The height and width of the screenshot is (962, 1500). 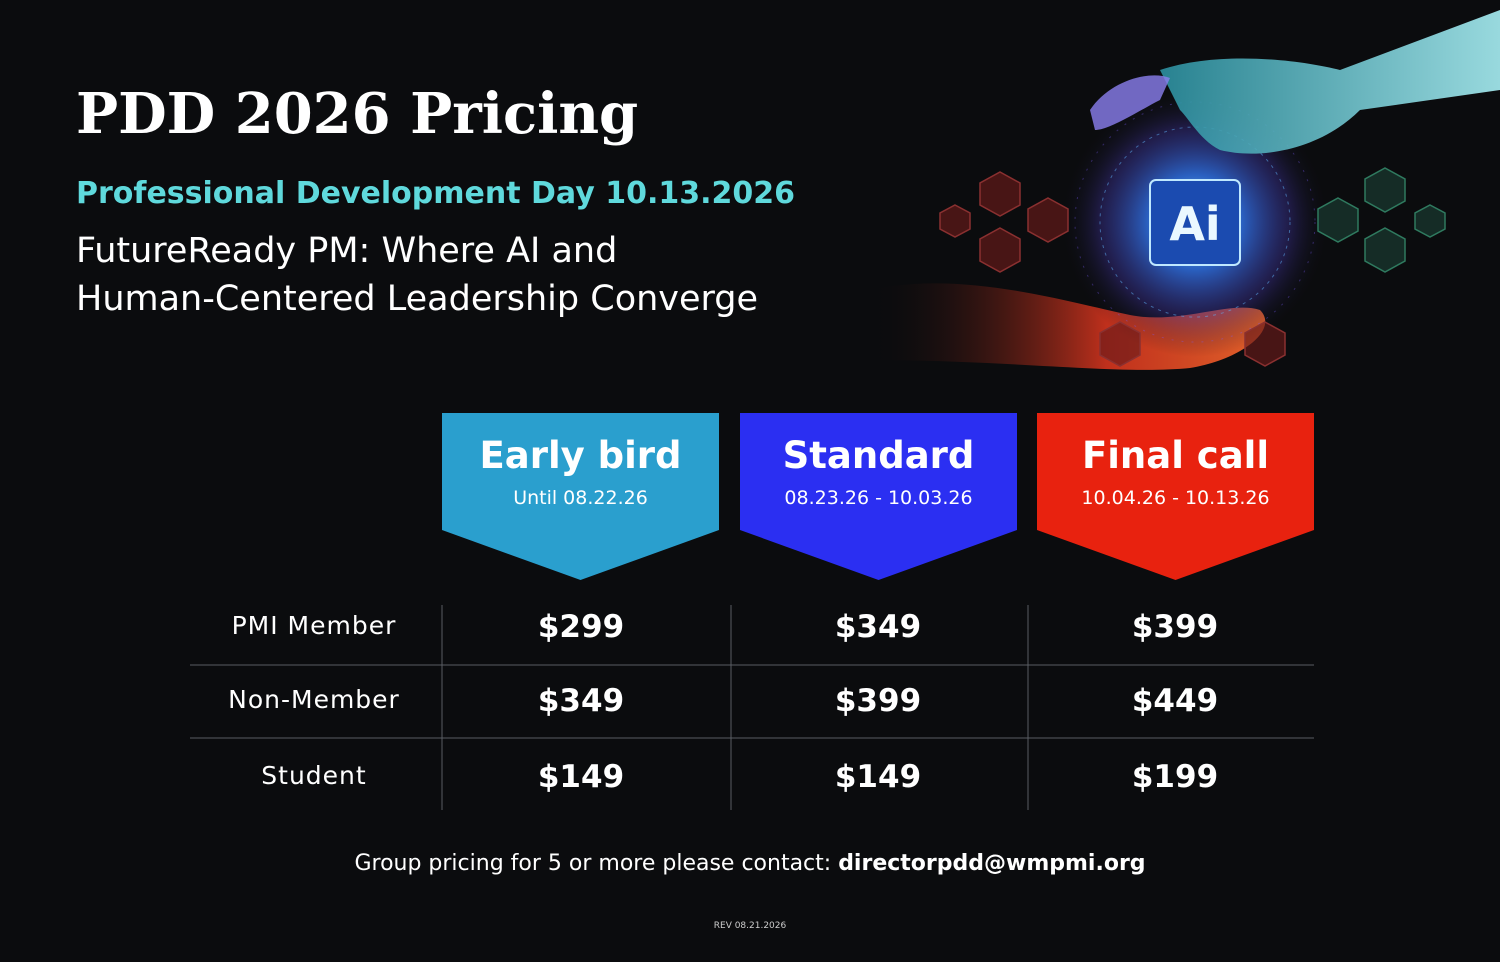 What do you see at coordinates (346, 251) in the screenshot?
I see `tagline: FutureReady PM: Where AI and` at bounding box center [346, 251].